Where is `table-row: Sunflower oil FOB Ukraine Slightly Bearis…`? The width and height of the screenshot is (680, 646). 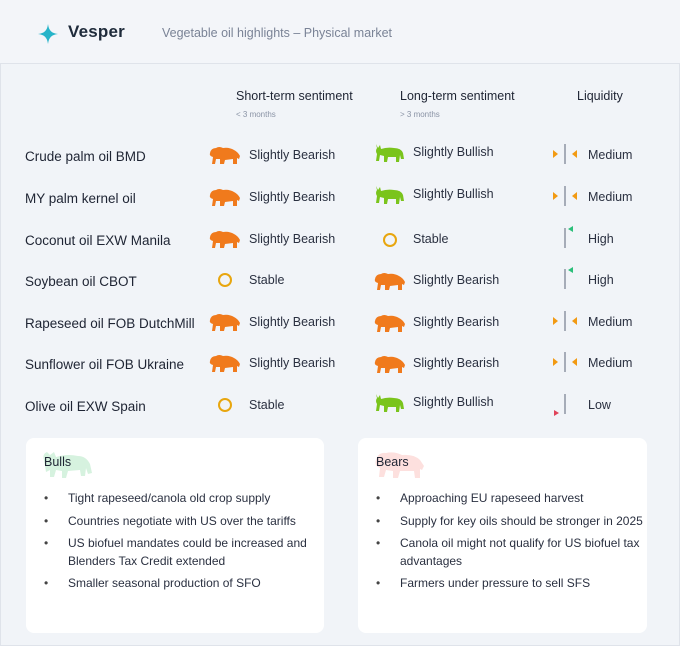 table-row: Sunflower oil FOB Ukraine Slightly Bearis… is located at coordinates (340, 362).